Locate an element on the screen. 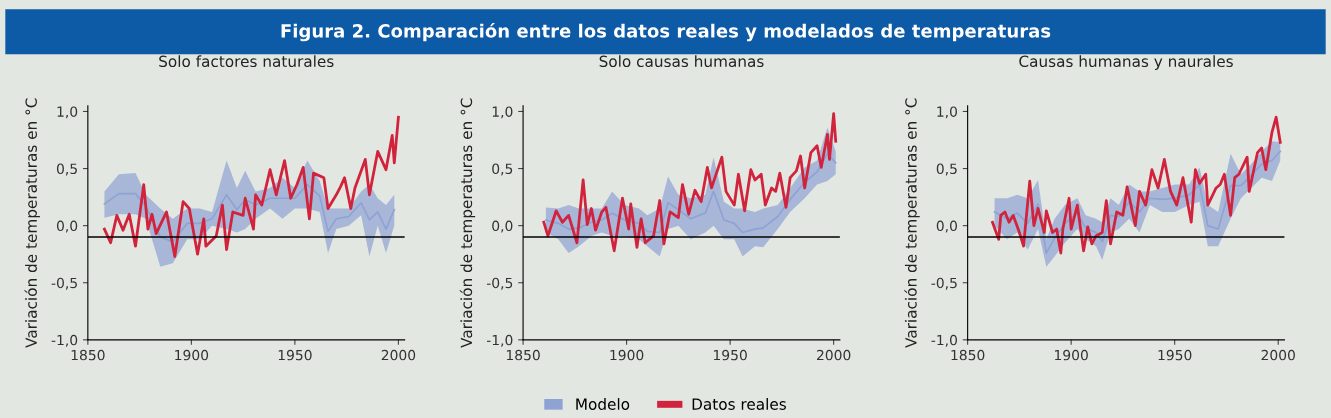 The image size is (1331, 418). text: Figura 2. Comparación entre los datos reales y modelados de temperaturas is located at coordinates (666, 32).